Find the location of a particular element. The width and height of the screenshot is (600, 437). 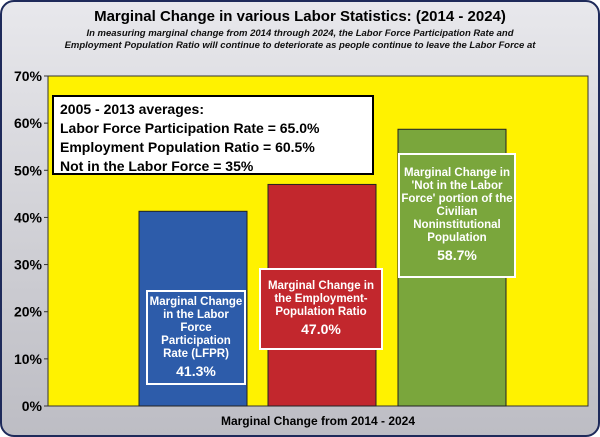

y-axis-ticks: 0% 10% 20% 30% 40% 50% 60% 70% is located at coordinates (31, 241).